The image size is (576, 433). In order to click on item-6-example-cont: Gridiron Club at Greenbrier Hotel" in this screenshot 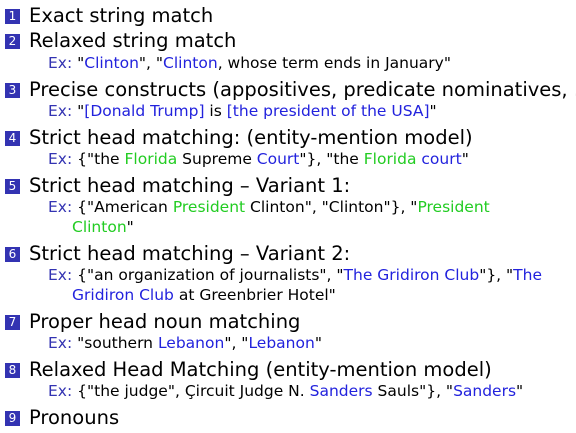, I will do `click(204, 295)`.